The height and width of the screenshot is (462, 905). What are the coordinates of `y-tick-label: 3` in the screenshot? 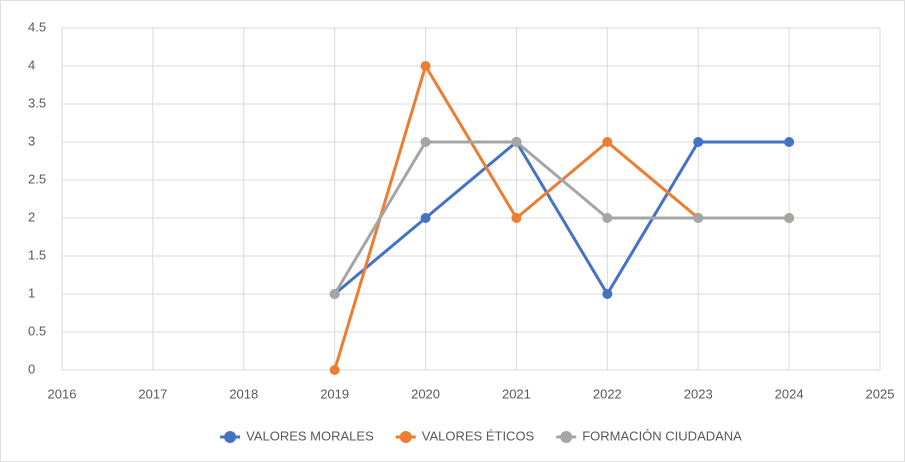 It's located at (31, 140).